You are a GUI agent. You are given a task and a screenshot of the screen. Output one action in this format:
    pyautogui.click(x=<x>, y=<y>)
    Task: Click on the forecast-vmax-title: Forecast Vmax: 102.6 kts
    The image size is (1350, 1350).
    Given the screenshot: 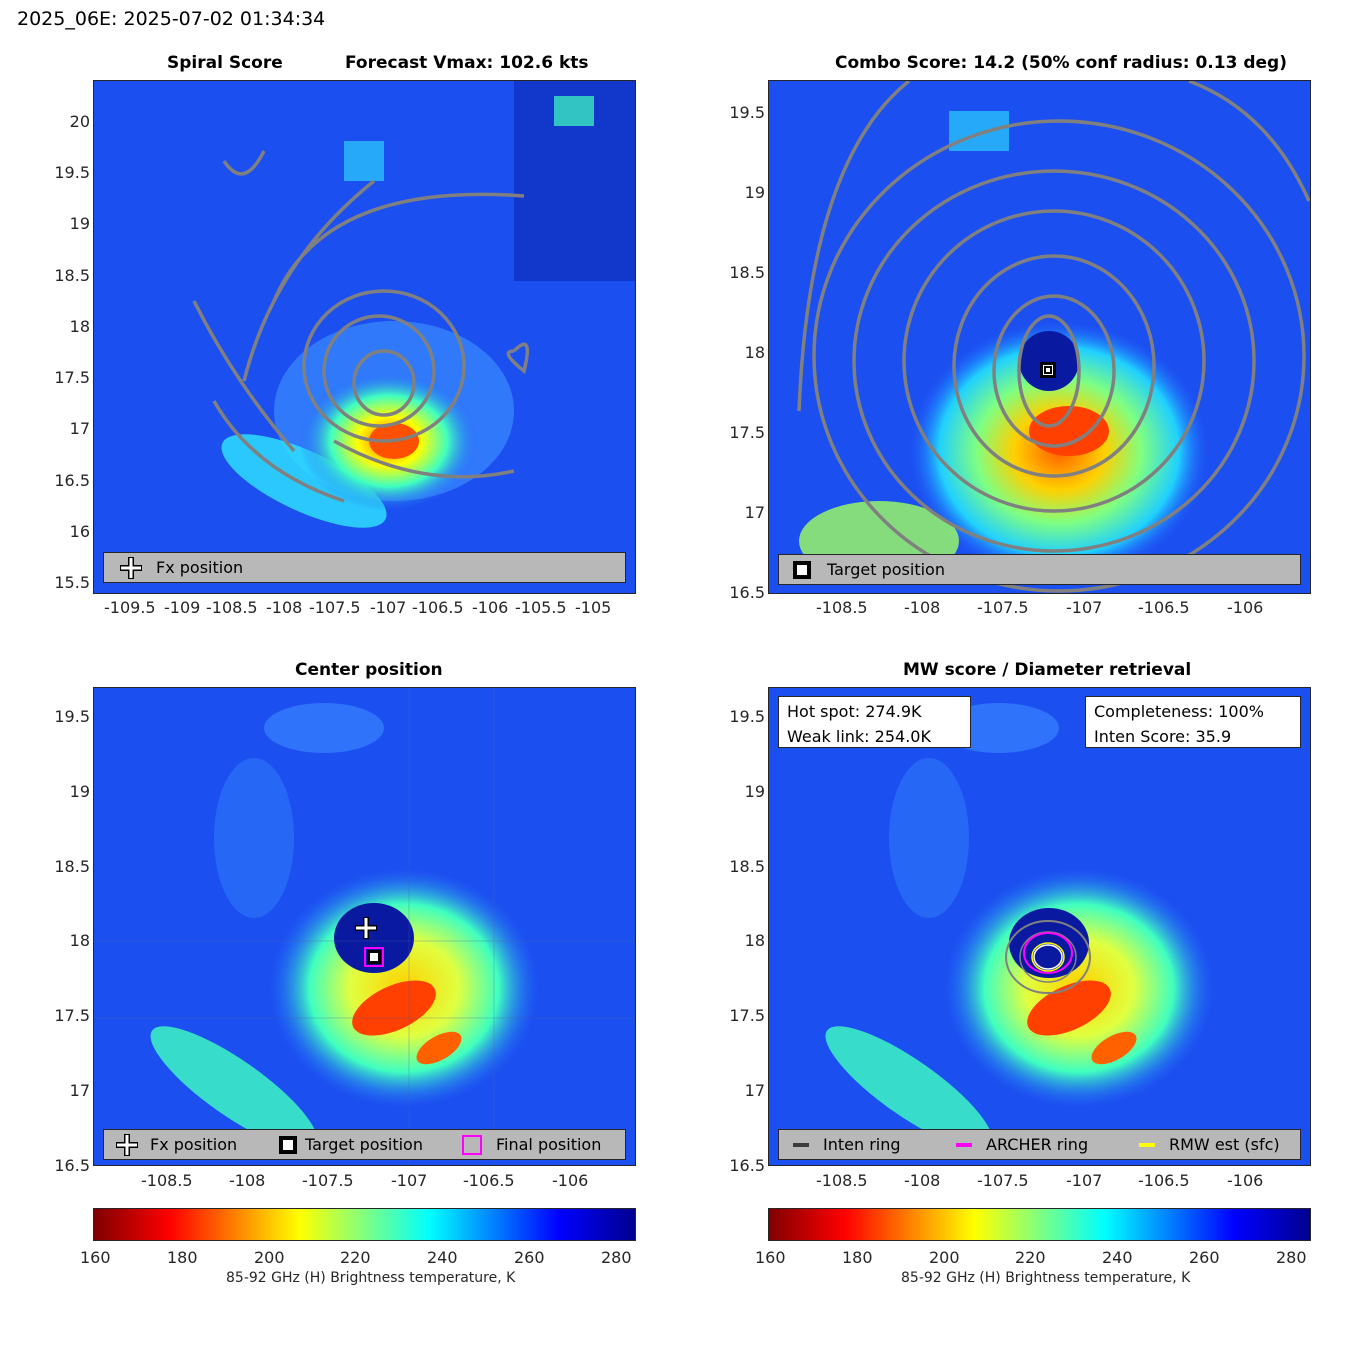 What is the action you would take?
    pyautogui.click(x=467, y=63)
    